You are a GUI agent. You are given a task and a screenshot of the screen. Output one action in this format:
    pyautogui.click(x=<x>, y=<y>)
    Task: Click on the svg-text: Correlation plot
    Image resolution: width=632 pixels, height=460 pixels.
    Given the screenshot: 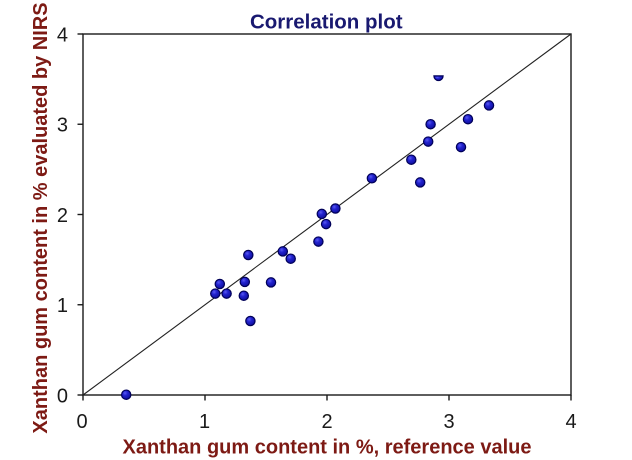 What is the action you would take?
    pyautogui.click(x=326, y=22)
    